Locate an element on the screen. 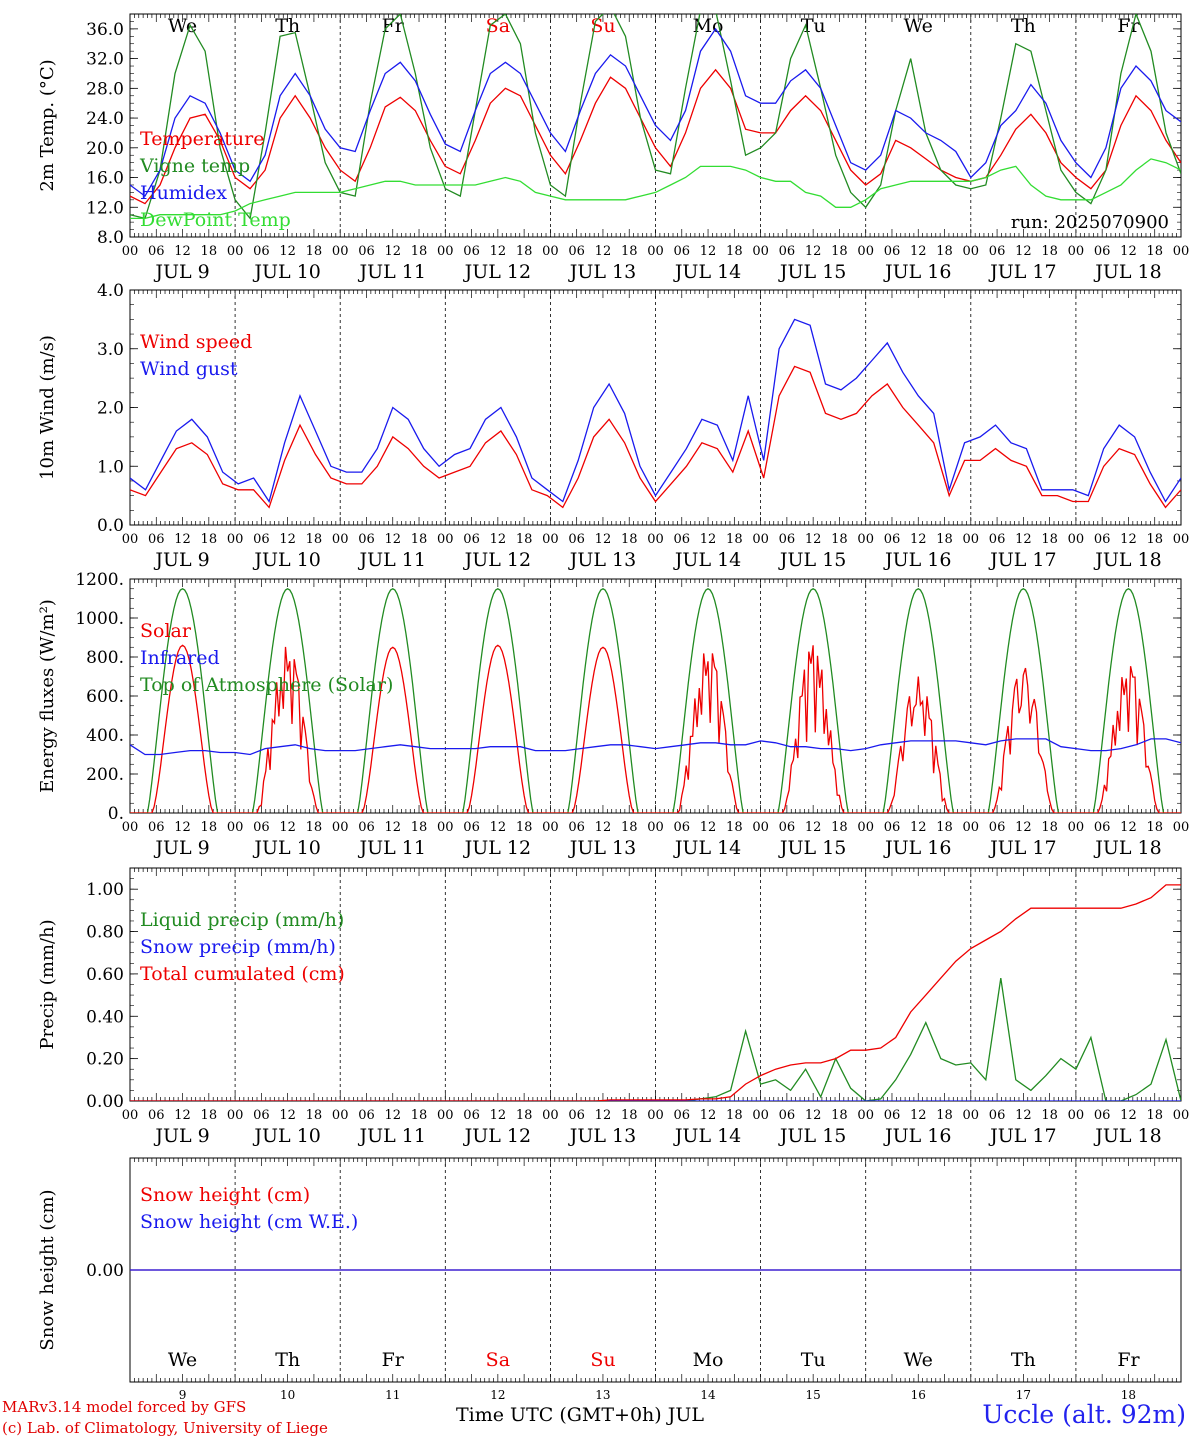 The width and height of the screenshot is (1194, 1440). weekday-label: Fr is located at coordinates (393, 26).